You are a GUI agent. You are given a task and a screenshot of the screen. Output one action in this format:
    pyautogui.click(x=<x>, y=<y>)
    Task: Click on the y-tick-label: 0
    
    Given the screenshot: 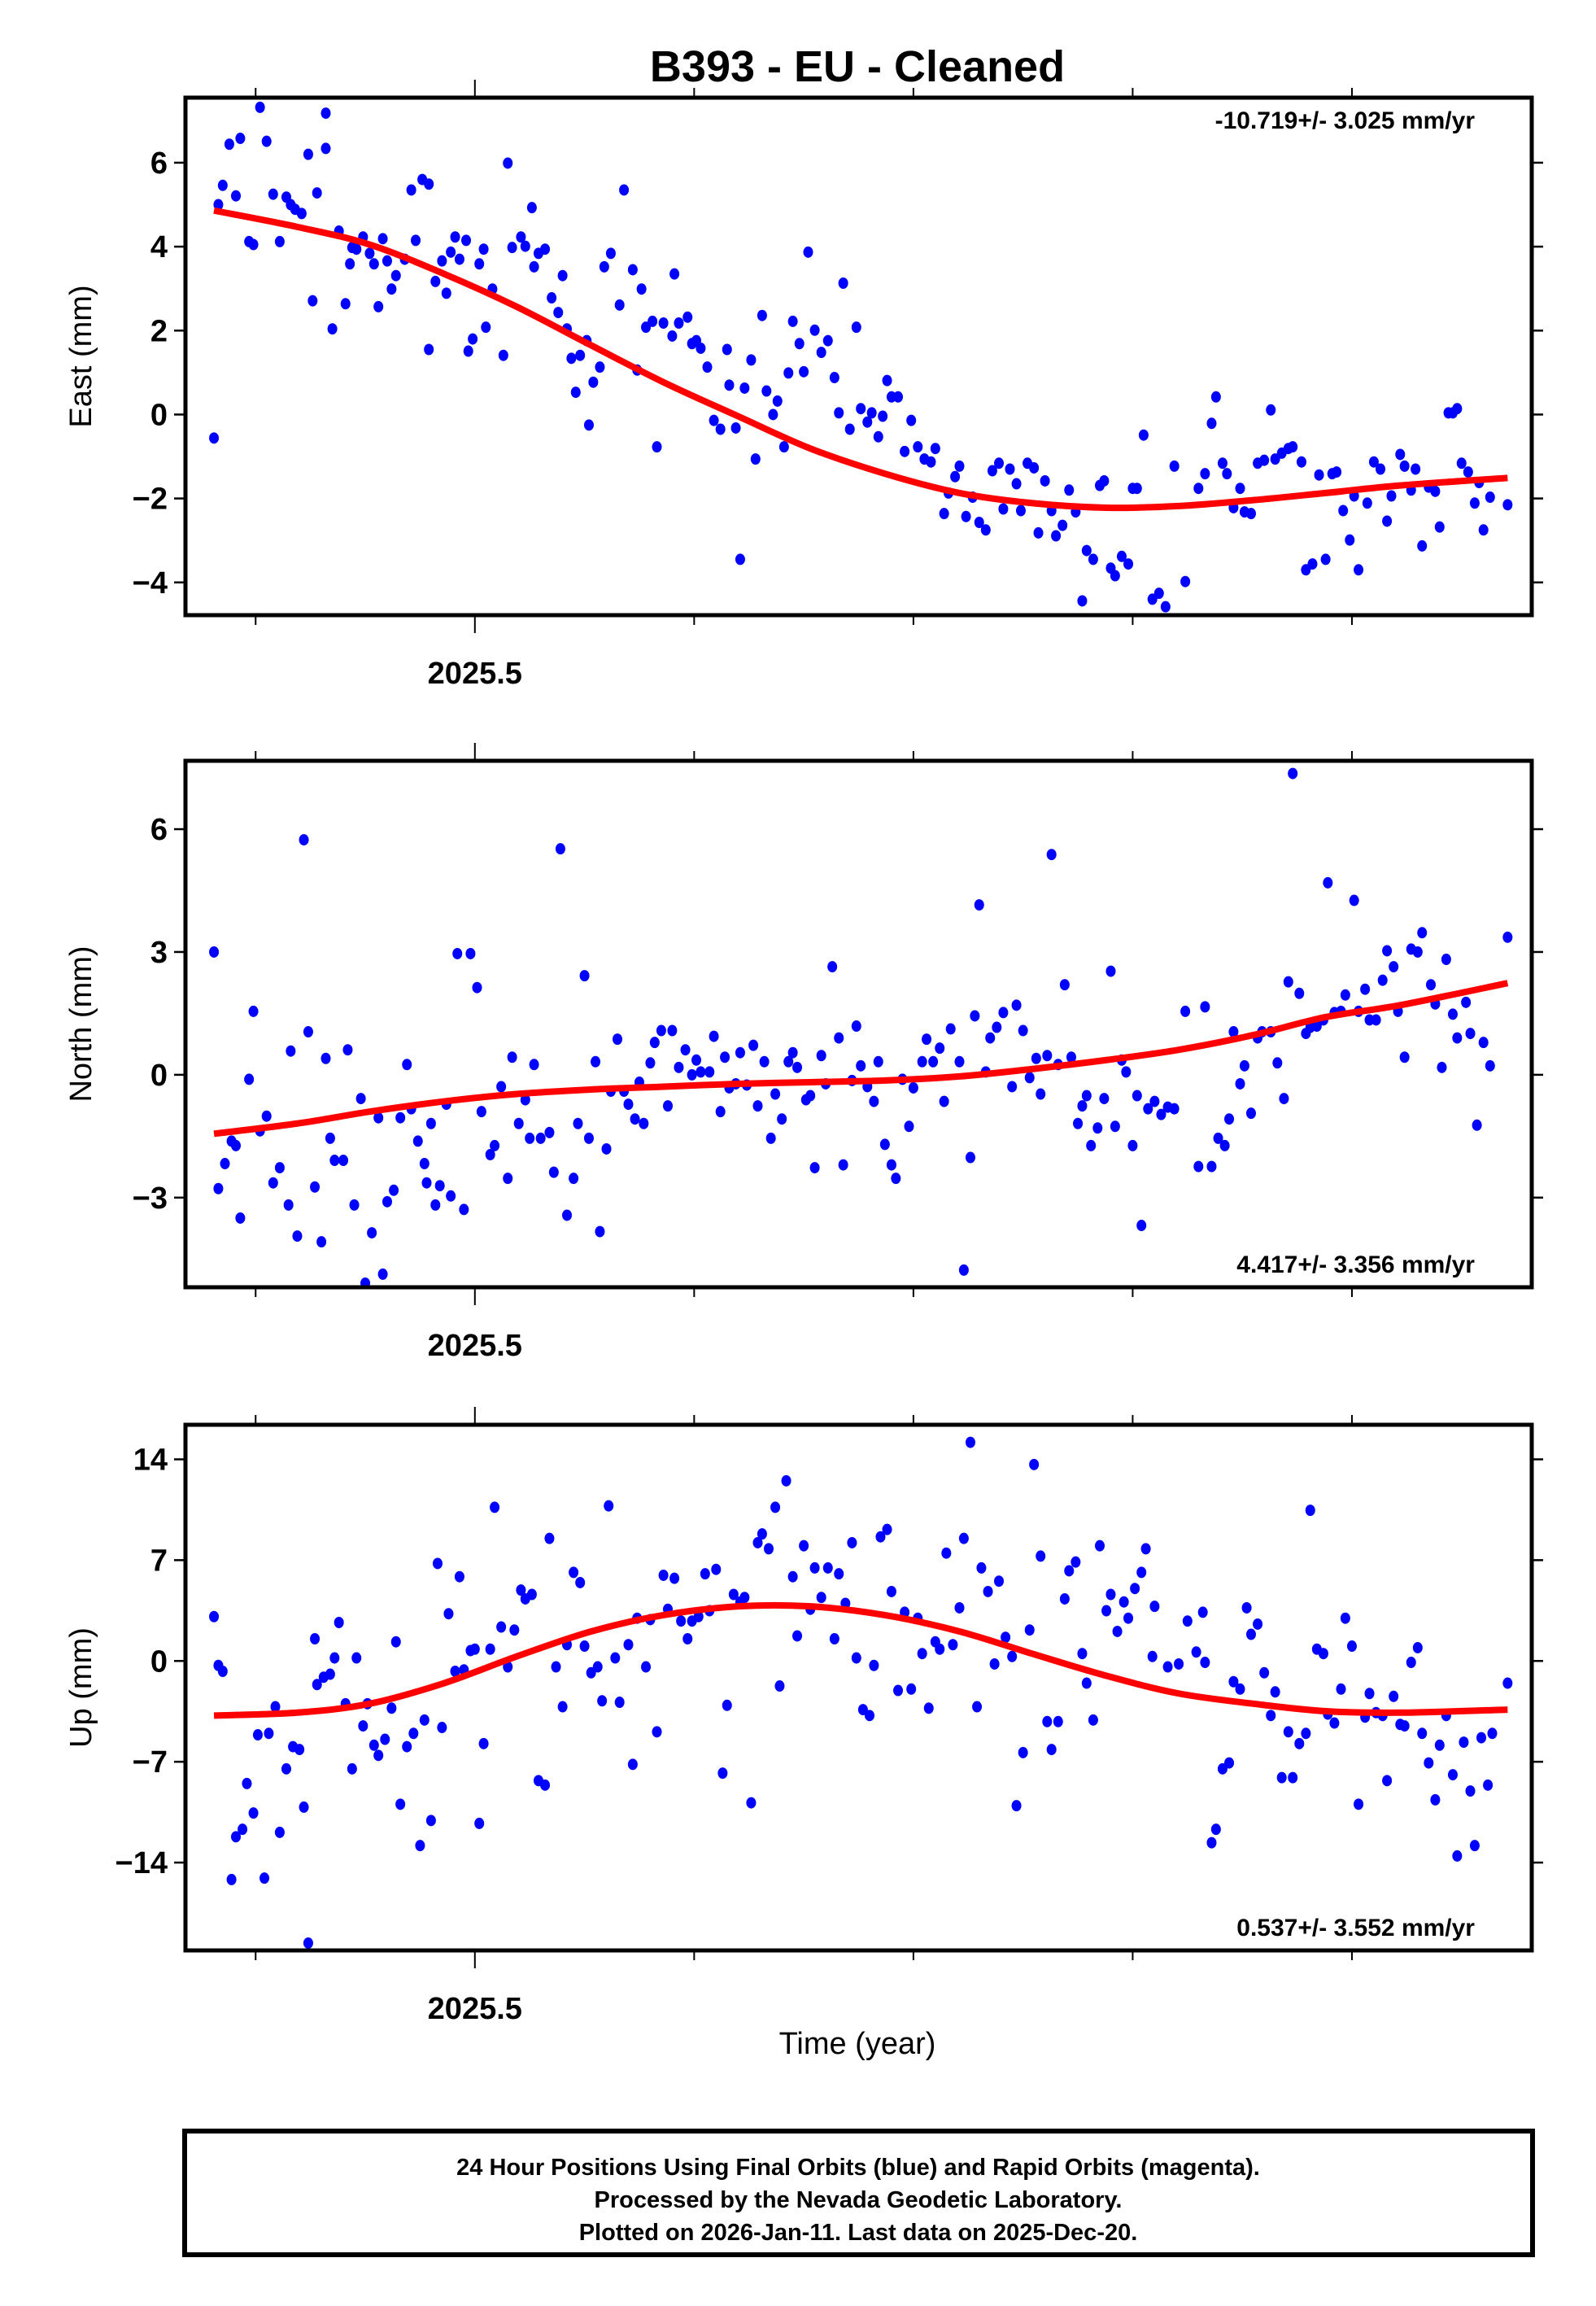 What is the action you would take?
    pyautogui.click(x=159, y=1661)
    